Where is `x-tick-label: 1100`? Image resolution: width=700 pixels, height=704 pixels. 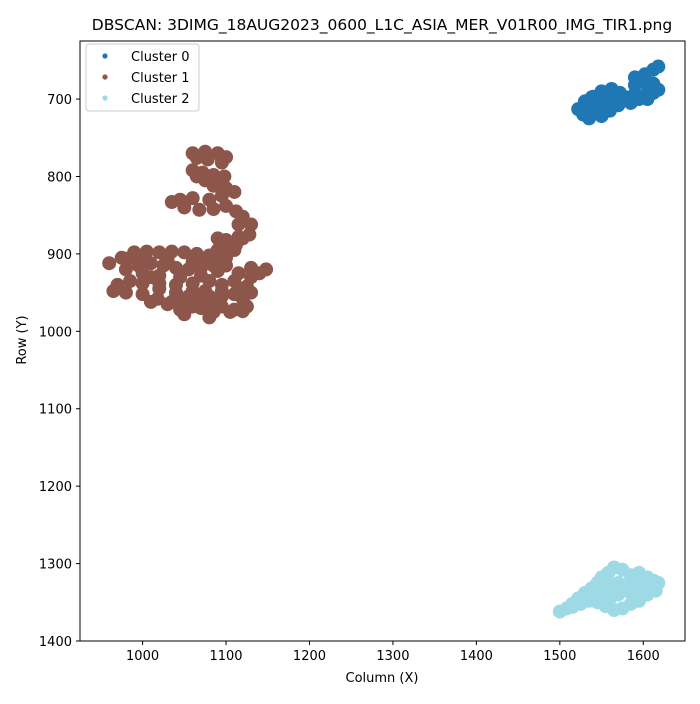
x-tick-label: 1100 is located at coordinates (225, 656).